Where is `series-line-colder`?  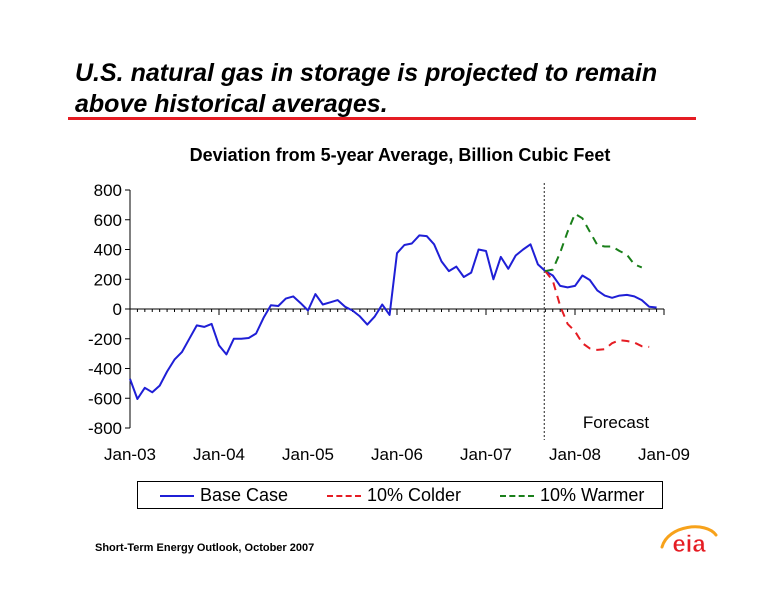 series-line-colder is located at coordinates (597, 310).